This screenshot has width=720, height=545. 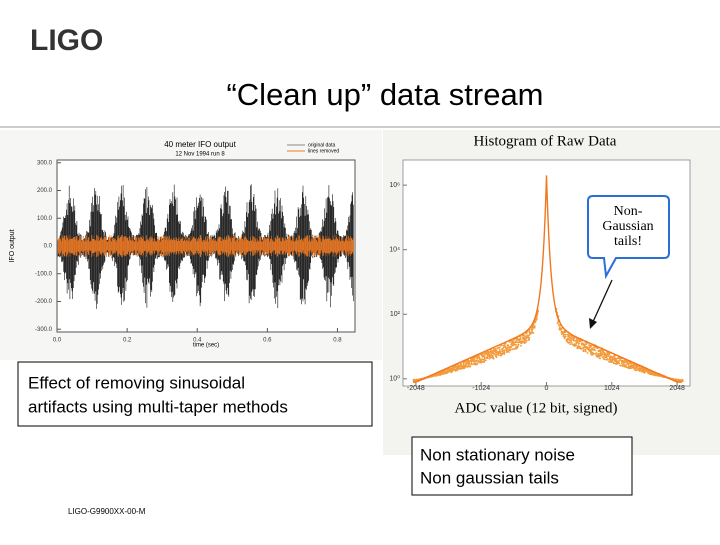 What do you see at coordinates (323, 151) in the screenshot?
I see `legend-label: lines removed` at bounding box center [323, 151].